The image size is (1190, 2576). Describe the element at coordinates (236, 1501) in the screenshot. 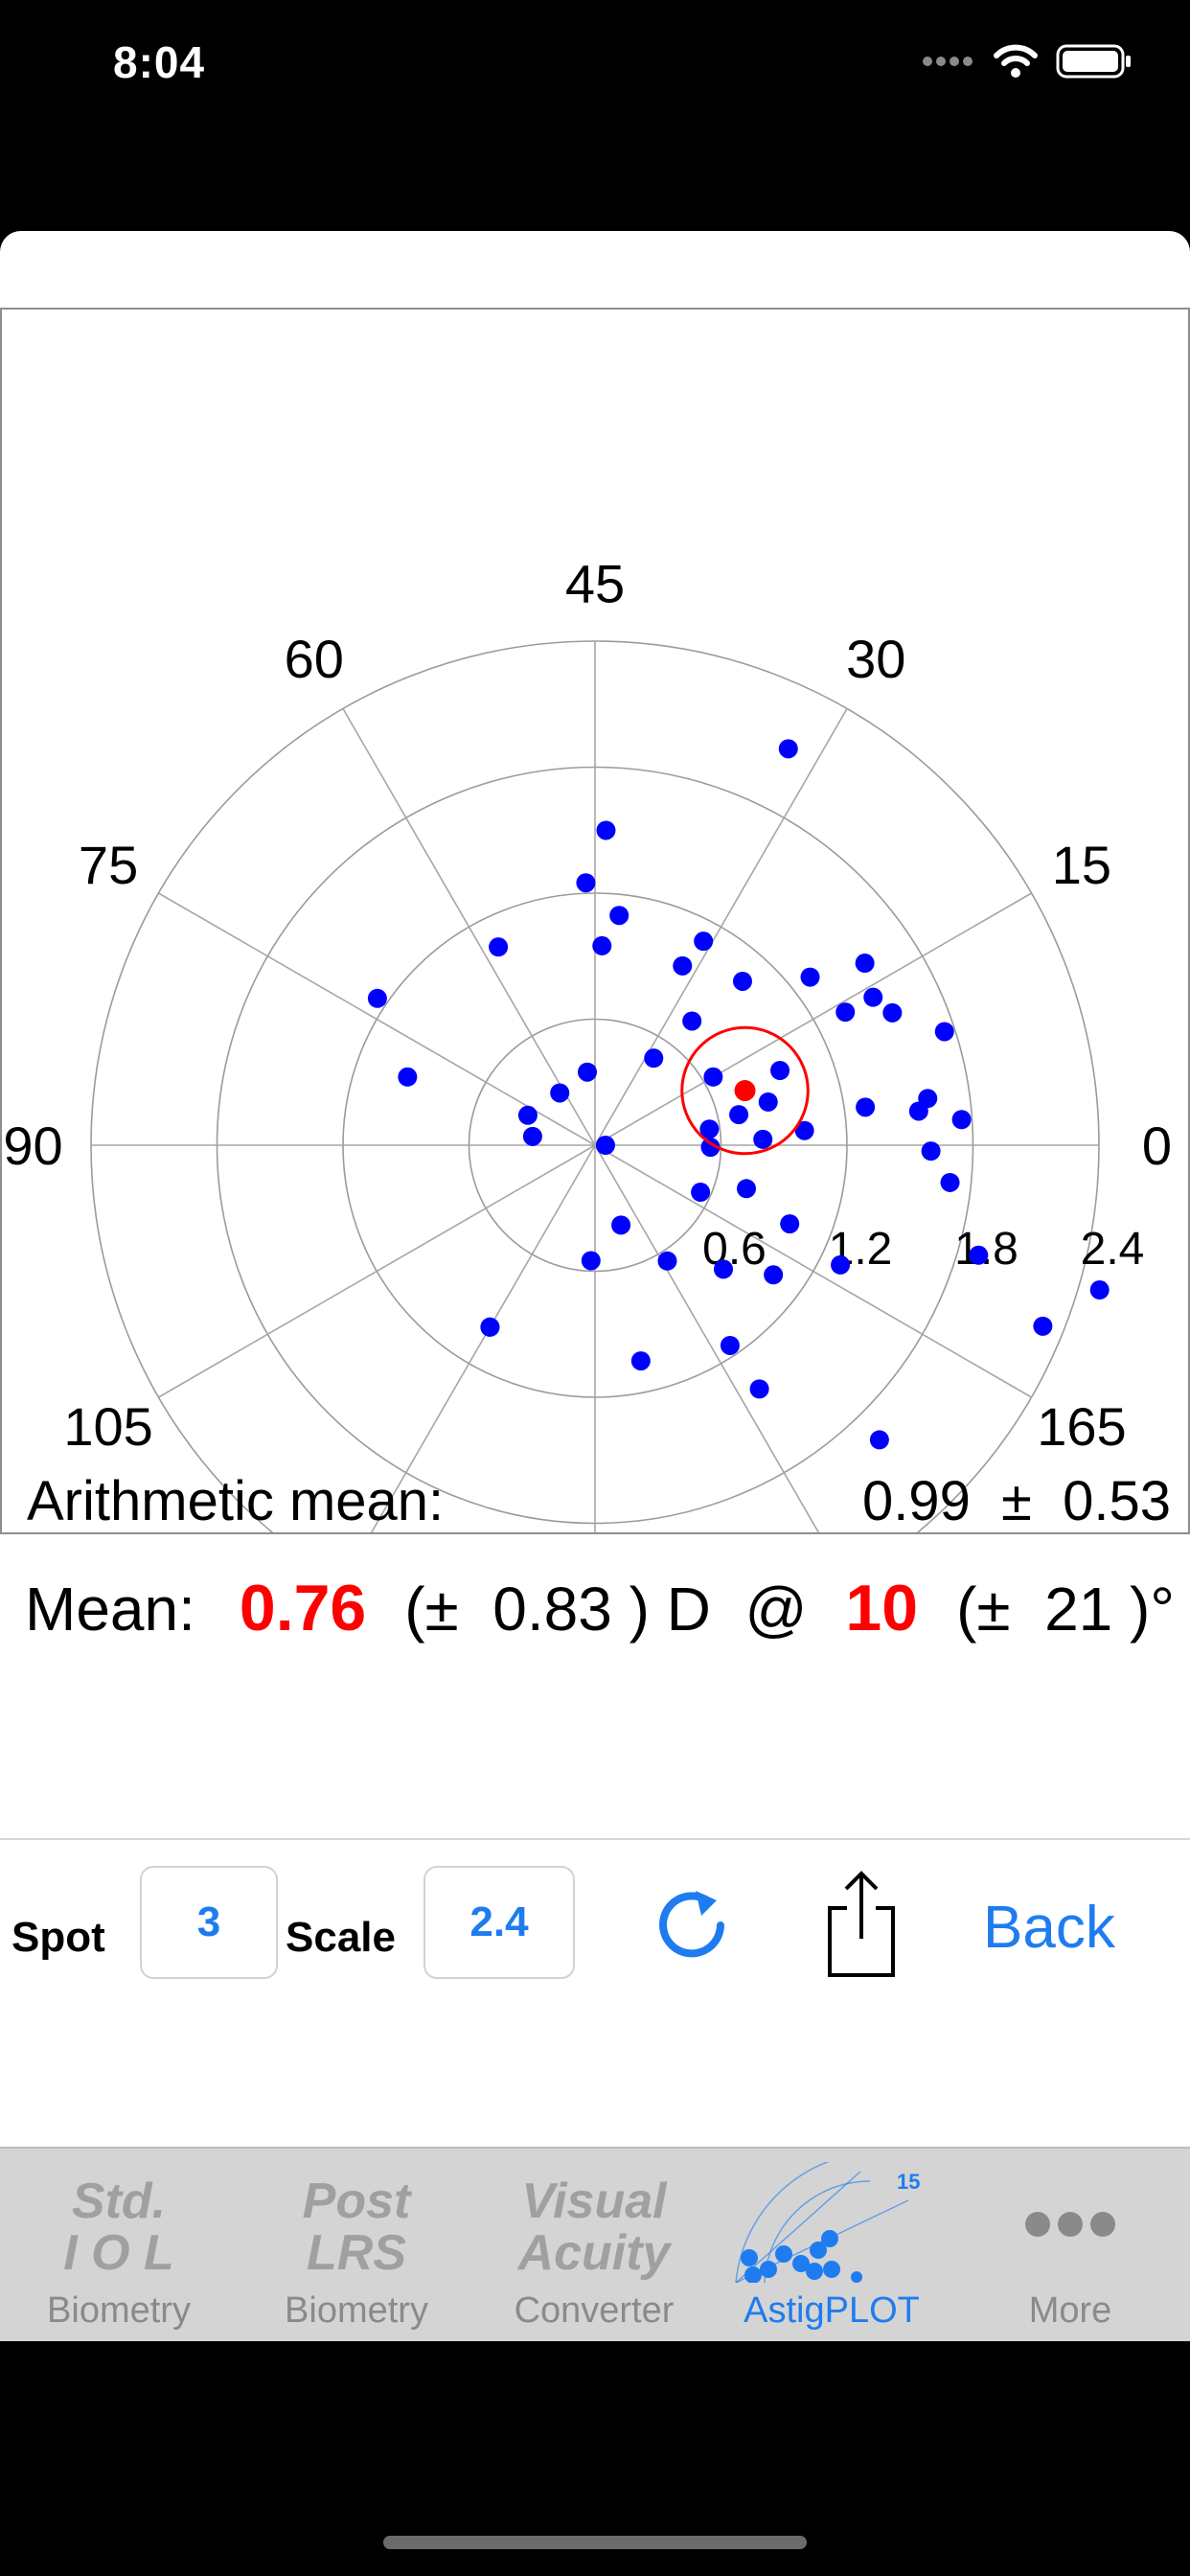

I see `arithmetic-mean-label: Arithmetic mean:` at that location.